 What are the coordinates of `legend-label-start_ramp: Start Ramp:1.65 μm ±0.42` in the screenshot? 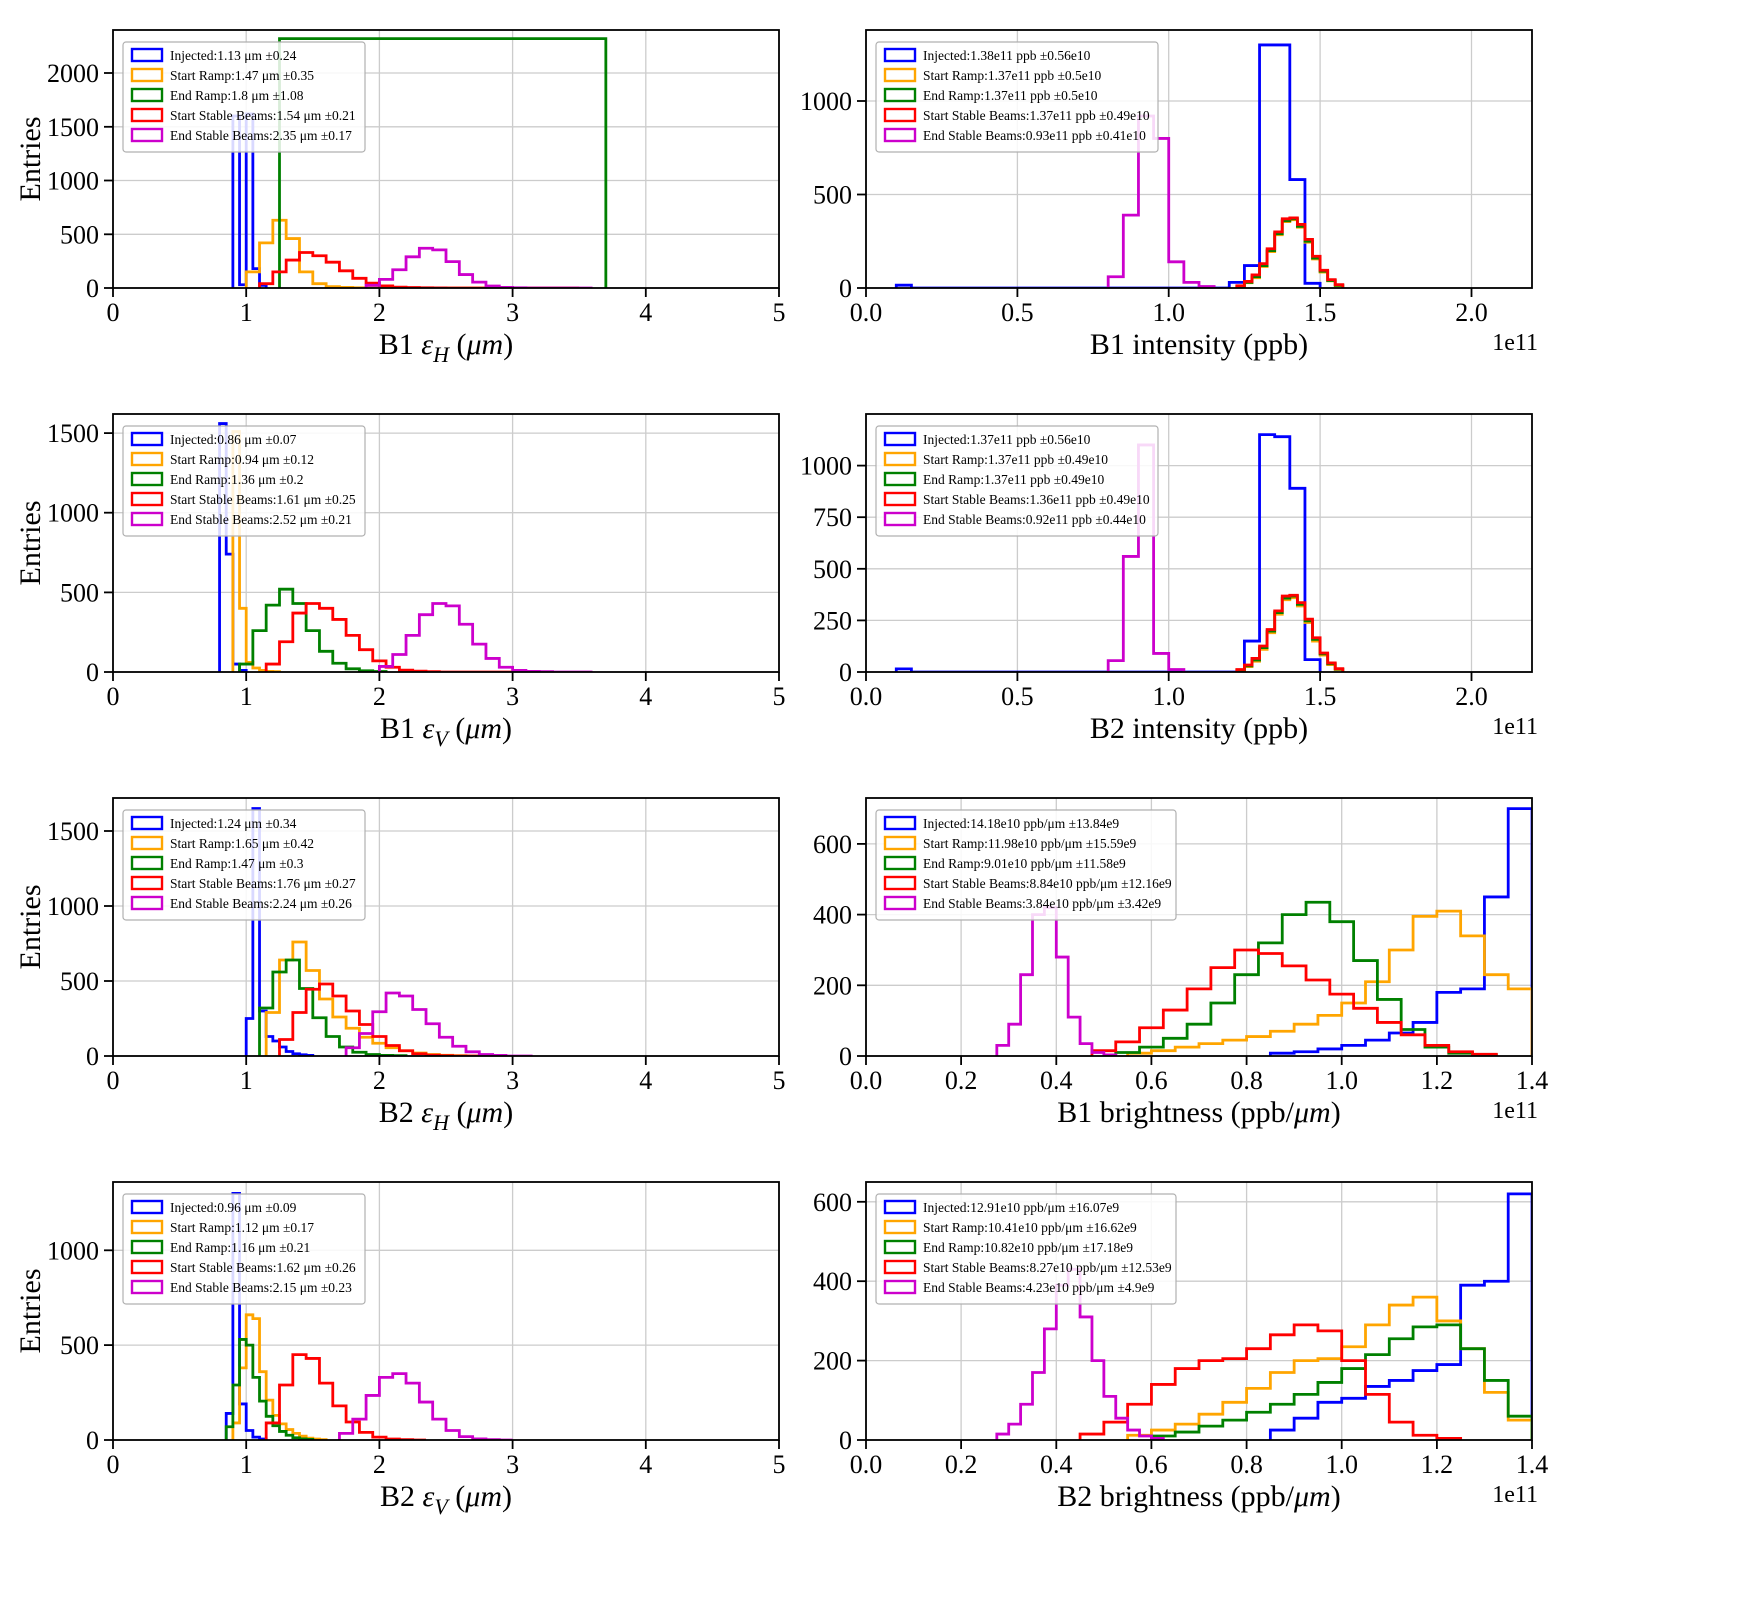 It's located at (242, 843).